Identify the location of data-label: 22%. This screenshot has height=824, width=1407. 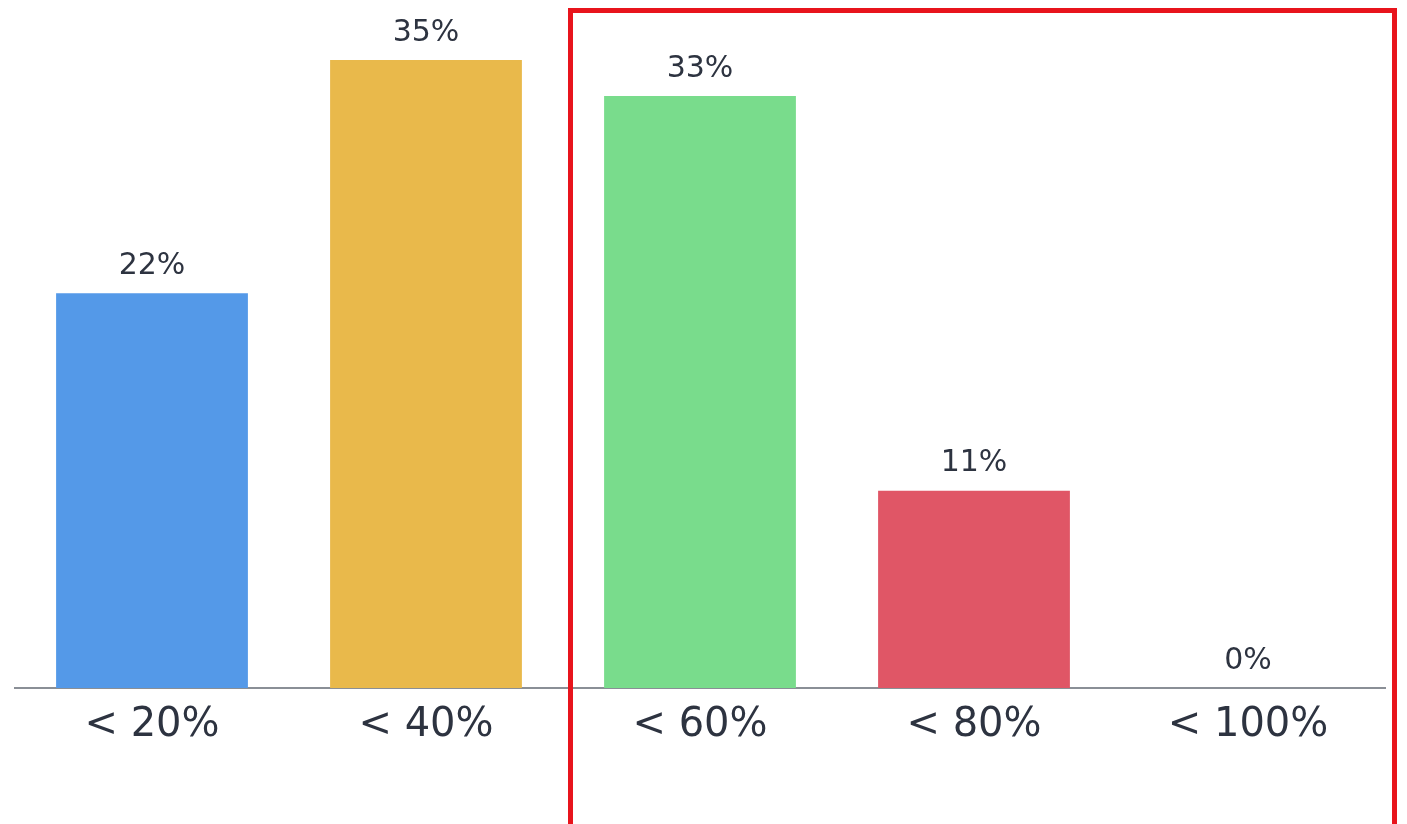
(152, 264).